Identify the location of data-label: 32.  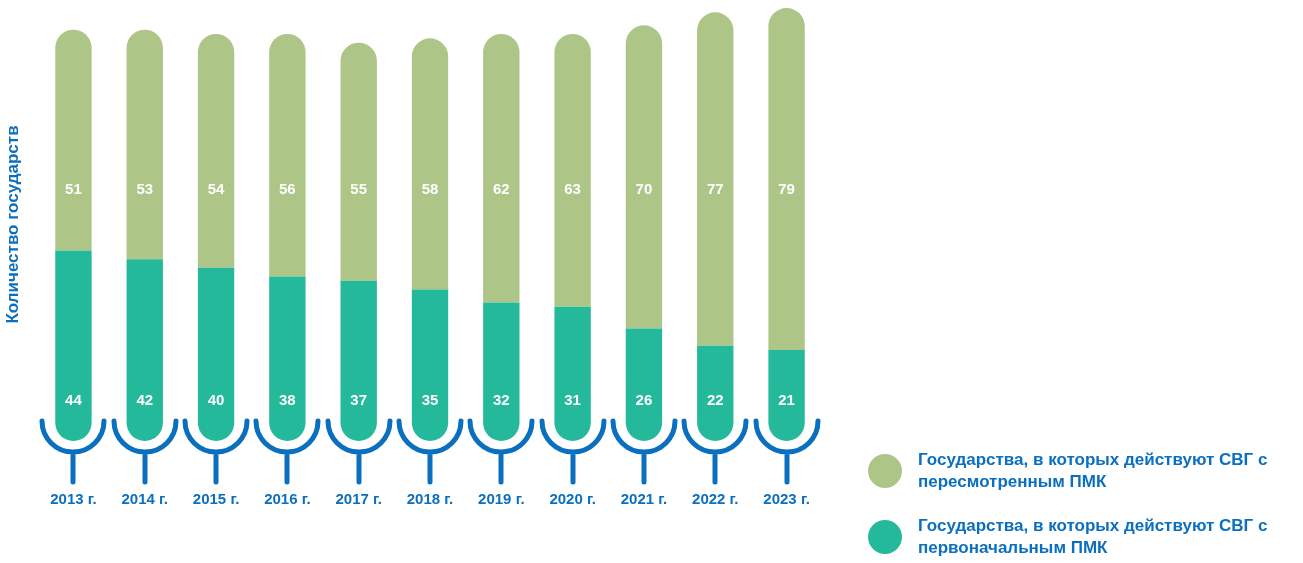
(501, 400).